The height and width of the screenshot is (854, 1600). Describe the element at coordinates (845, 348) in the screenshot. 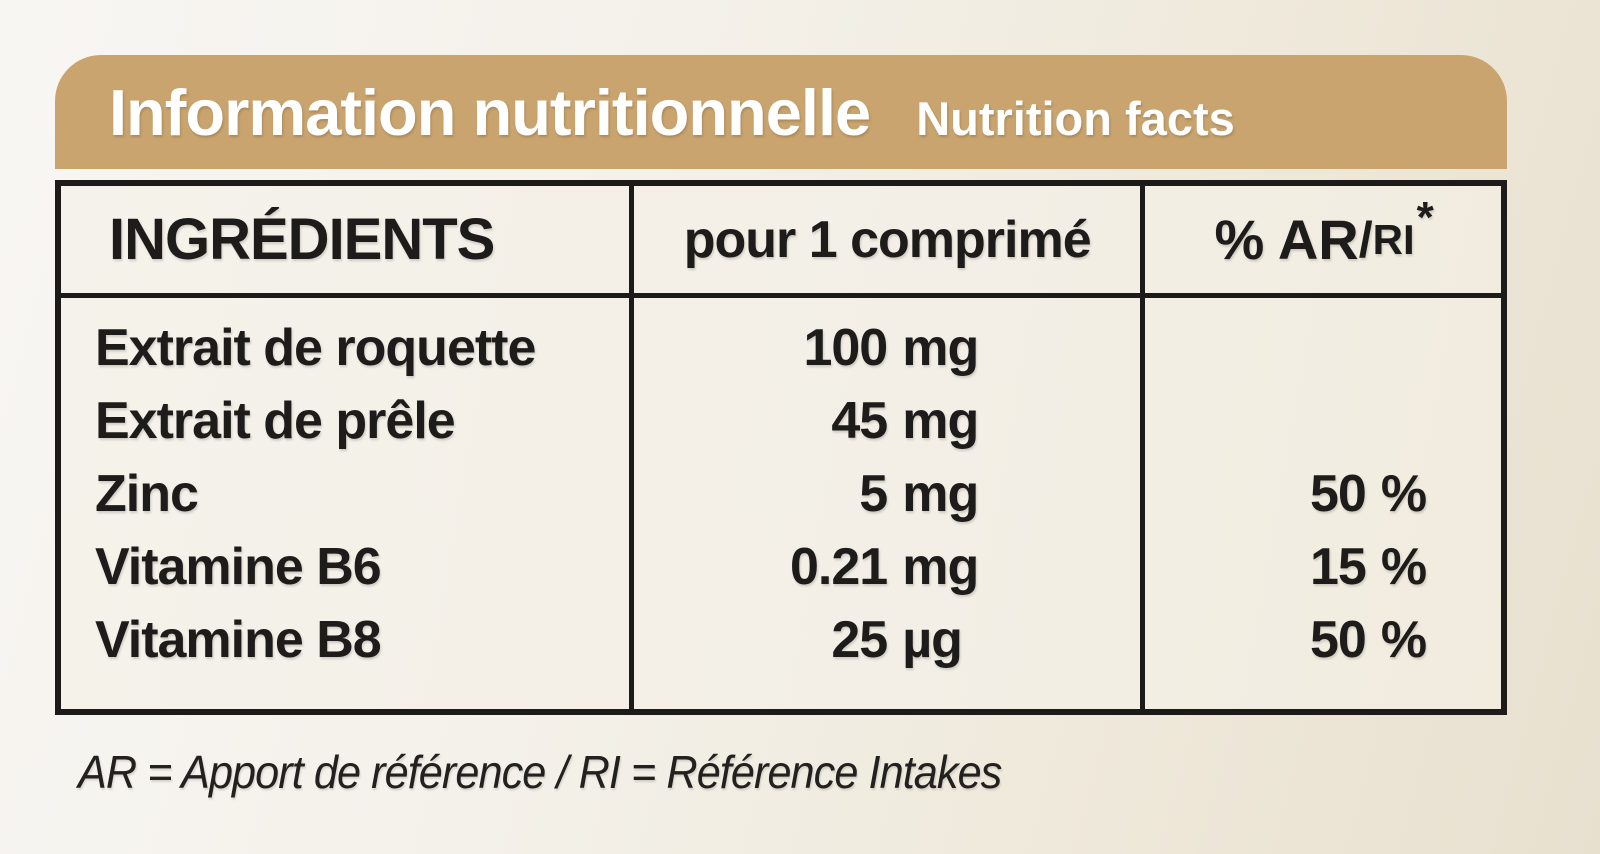

I see `amount-value: 100` at that location.